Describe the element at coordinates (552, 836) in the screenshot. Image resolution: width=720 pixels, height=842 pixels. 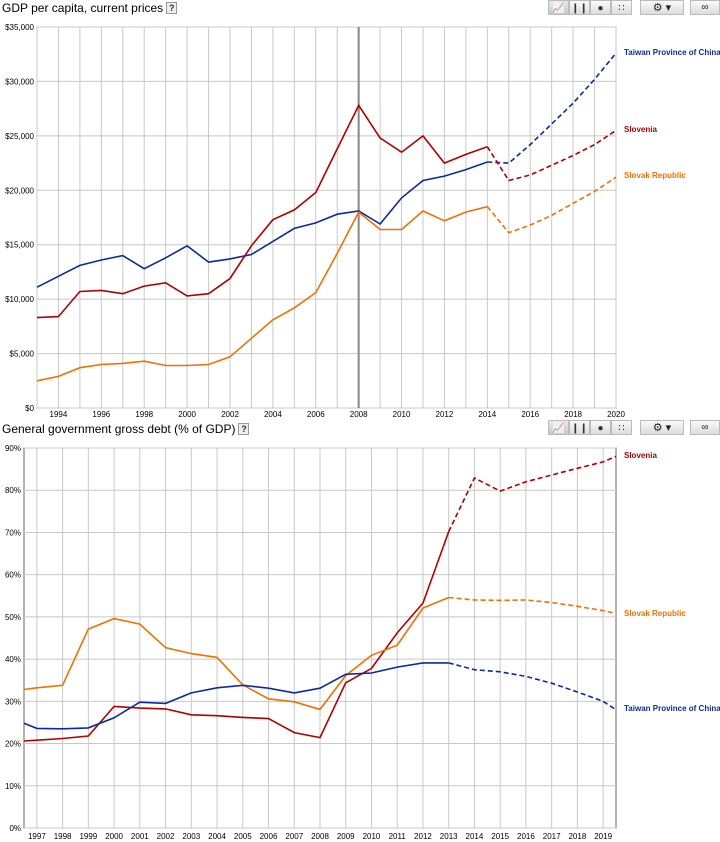
I see `x-tick-label: 2017` at that location.